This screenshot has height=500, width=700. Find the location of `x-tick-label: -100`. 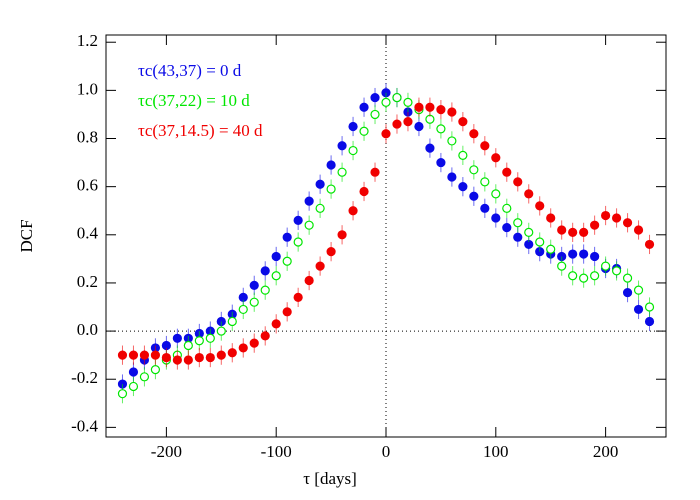

x-tick-label: -100 is located at coordinates (276, 451).